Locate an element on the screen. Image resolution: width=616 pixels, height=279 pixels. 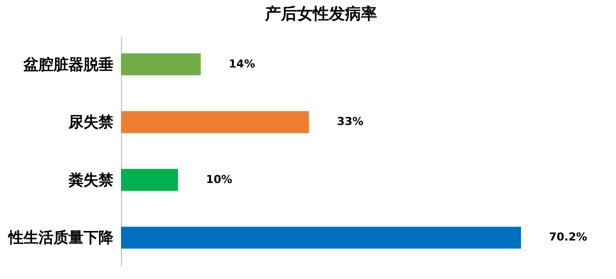
y-tick-label: 盆腔脏器脱垂 is located at coordinates (68, 64).